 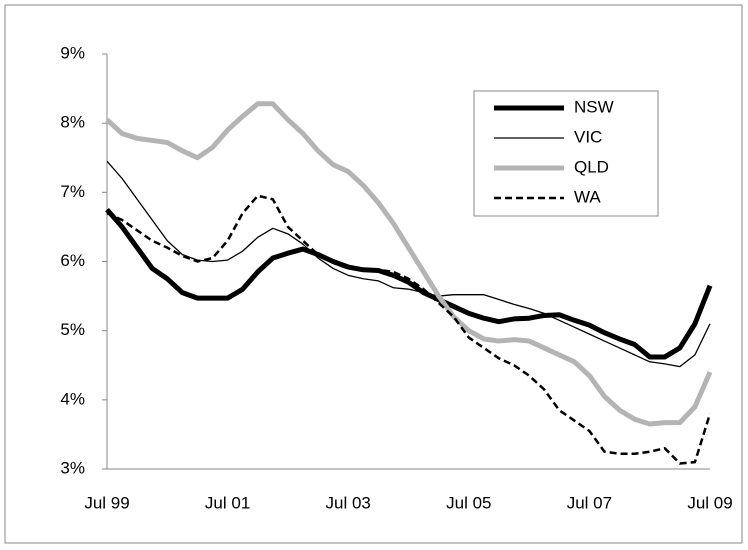 What do you see at coordinates (72, 122) in the screenshot?
I see `y-tick-label: 8%` at bounding box center [72, 122].